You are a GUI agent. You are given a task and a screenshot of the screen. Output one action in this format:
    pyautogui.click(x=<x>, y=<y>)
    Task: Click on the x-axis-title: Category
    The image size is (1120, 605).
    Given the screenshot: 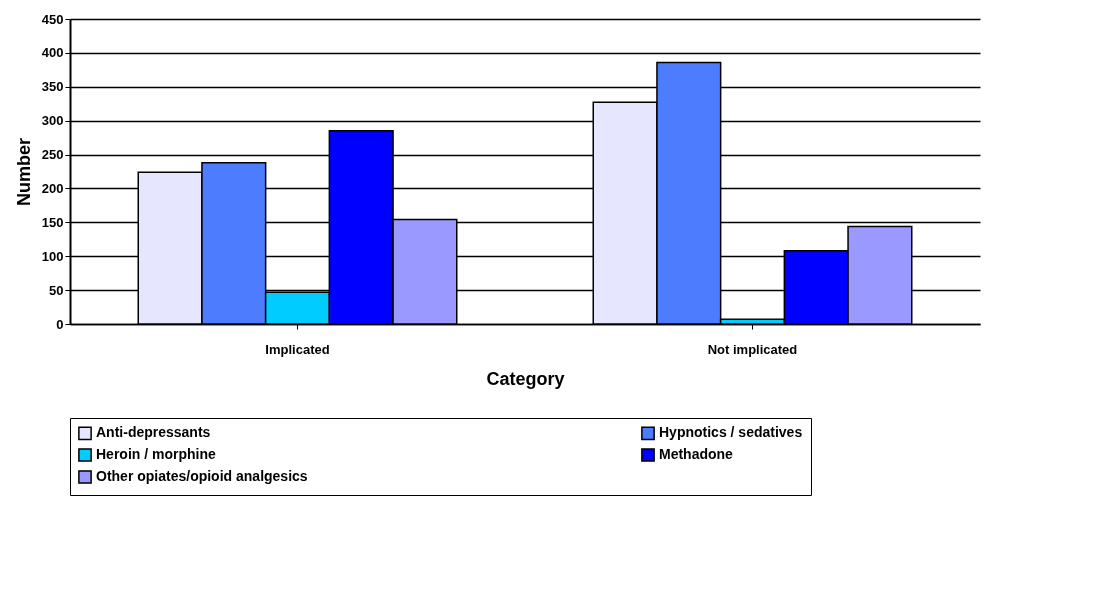 What is the action you would take?
    pyautogui.click(x=525, y=378)
    